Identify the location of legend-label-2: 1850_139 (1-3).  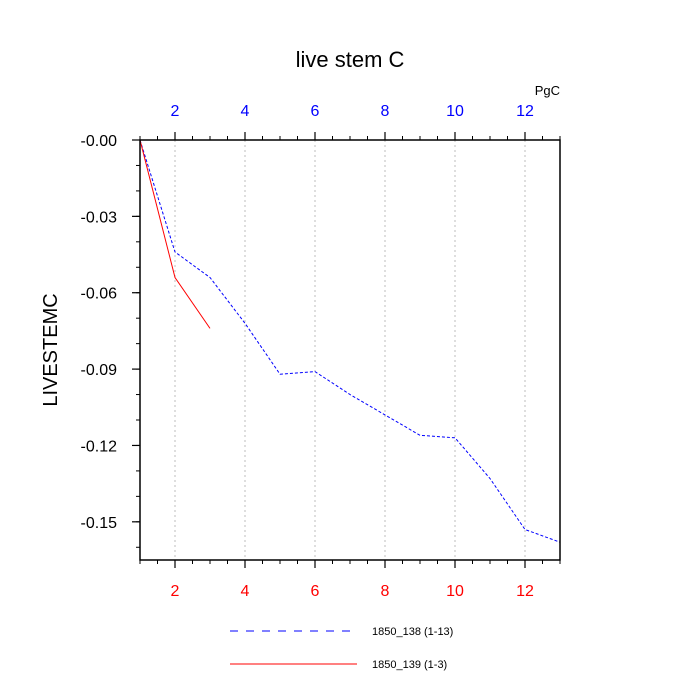
(409, 665).